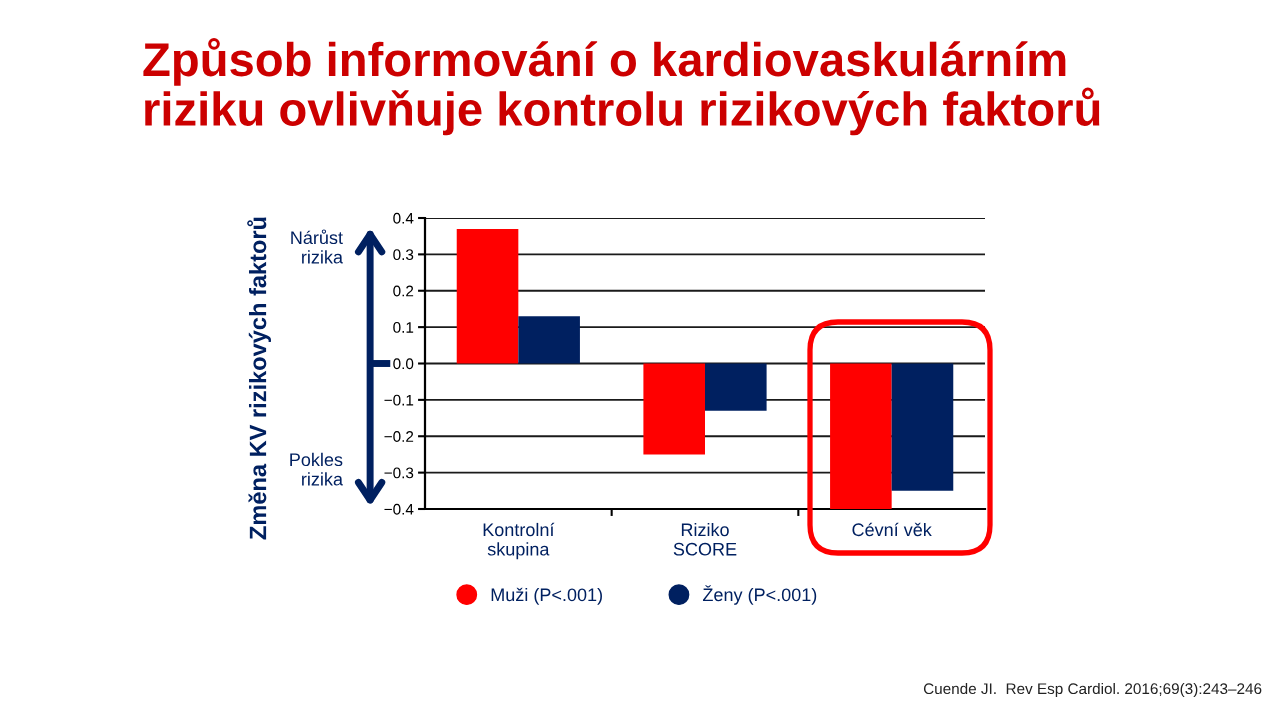 Image resolution: width=1280 pixels, height=720 pixels. What do you see at coordinates (399, 400) in the screenshot?
I see `y-tick-label: −0.1` at bounding box center [399, 400].